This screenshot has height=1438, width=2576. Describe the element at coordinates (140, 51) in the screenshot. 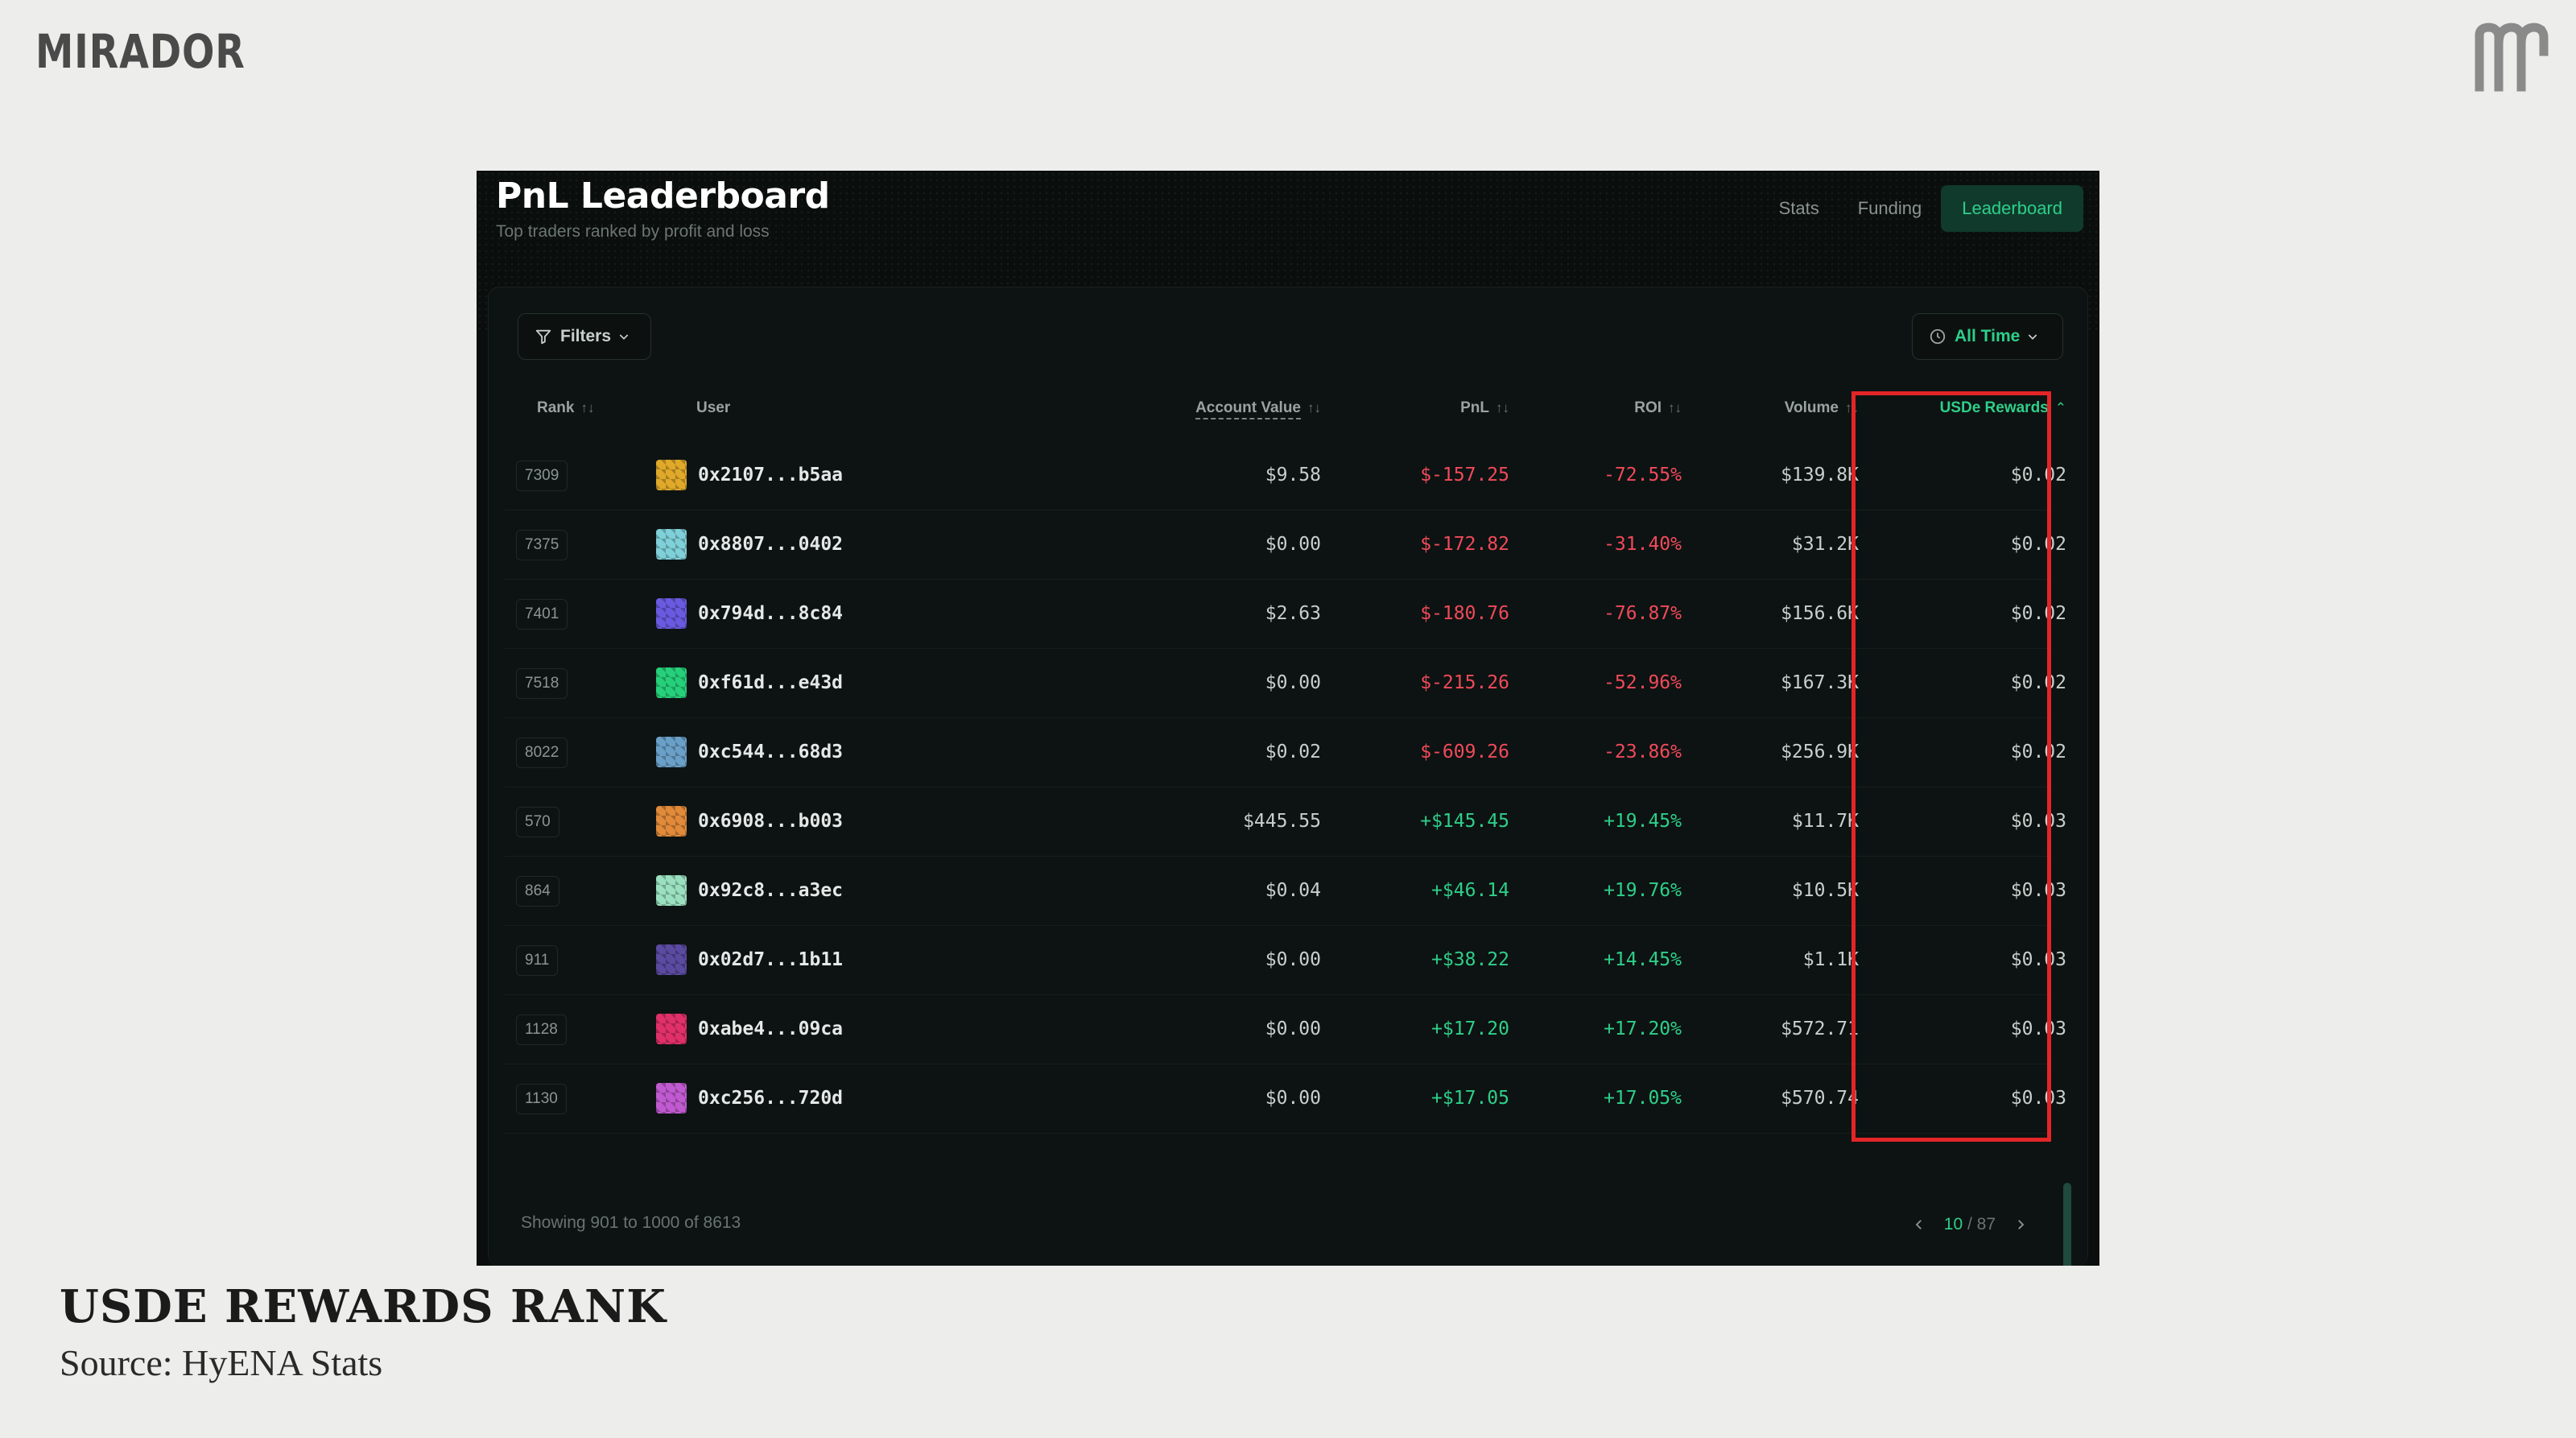

I see `mirador-logo: MIRADOR` at that location.